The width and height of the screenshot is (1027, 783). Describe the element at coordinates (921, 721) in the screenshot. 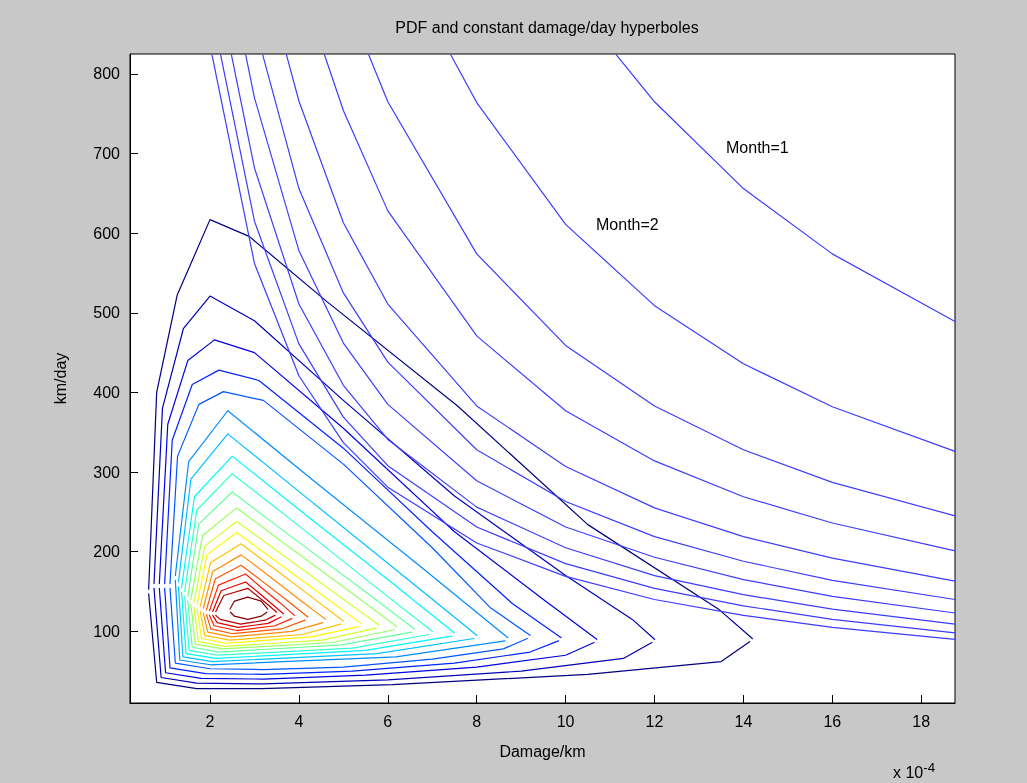

I see `x-tick-label: 18` at that location.